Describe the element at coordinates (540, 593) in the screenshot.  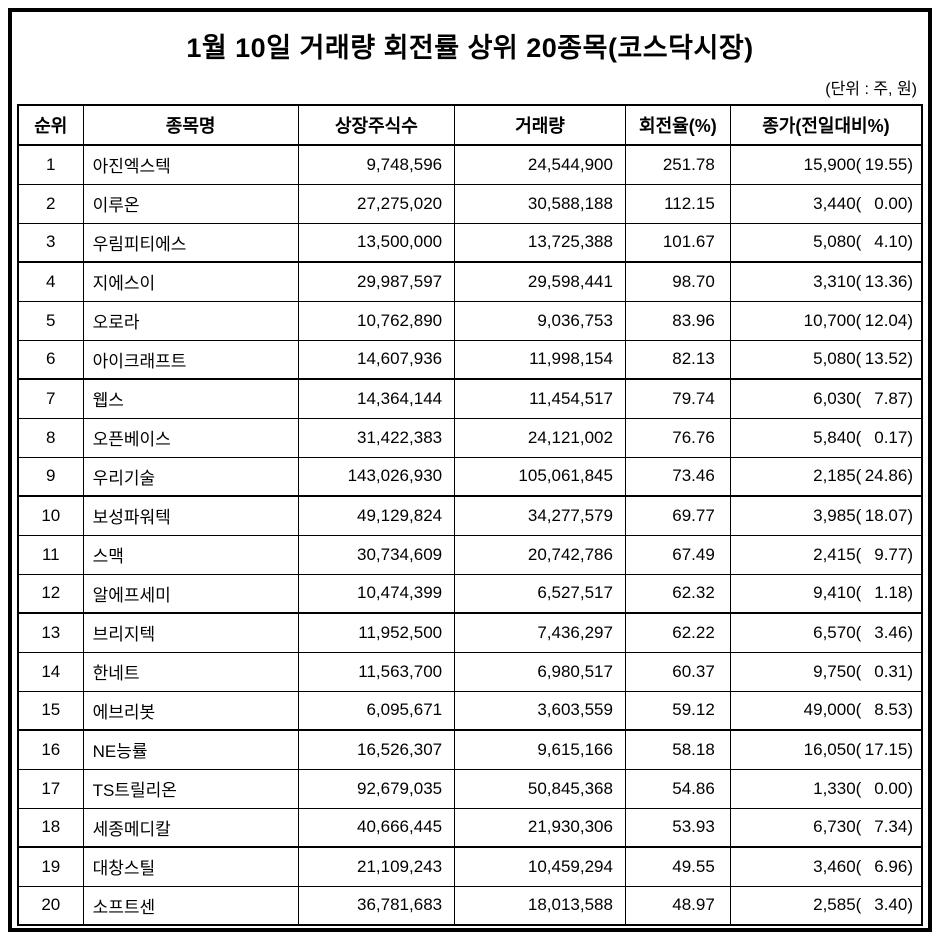
I see `volume-cell: 6,527,517` at that location.